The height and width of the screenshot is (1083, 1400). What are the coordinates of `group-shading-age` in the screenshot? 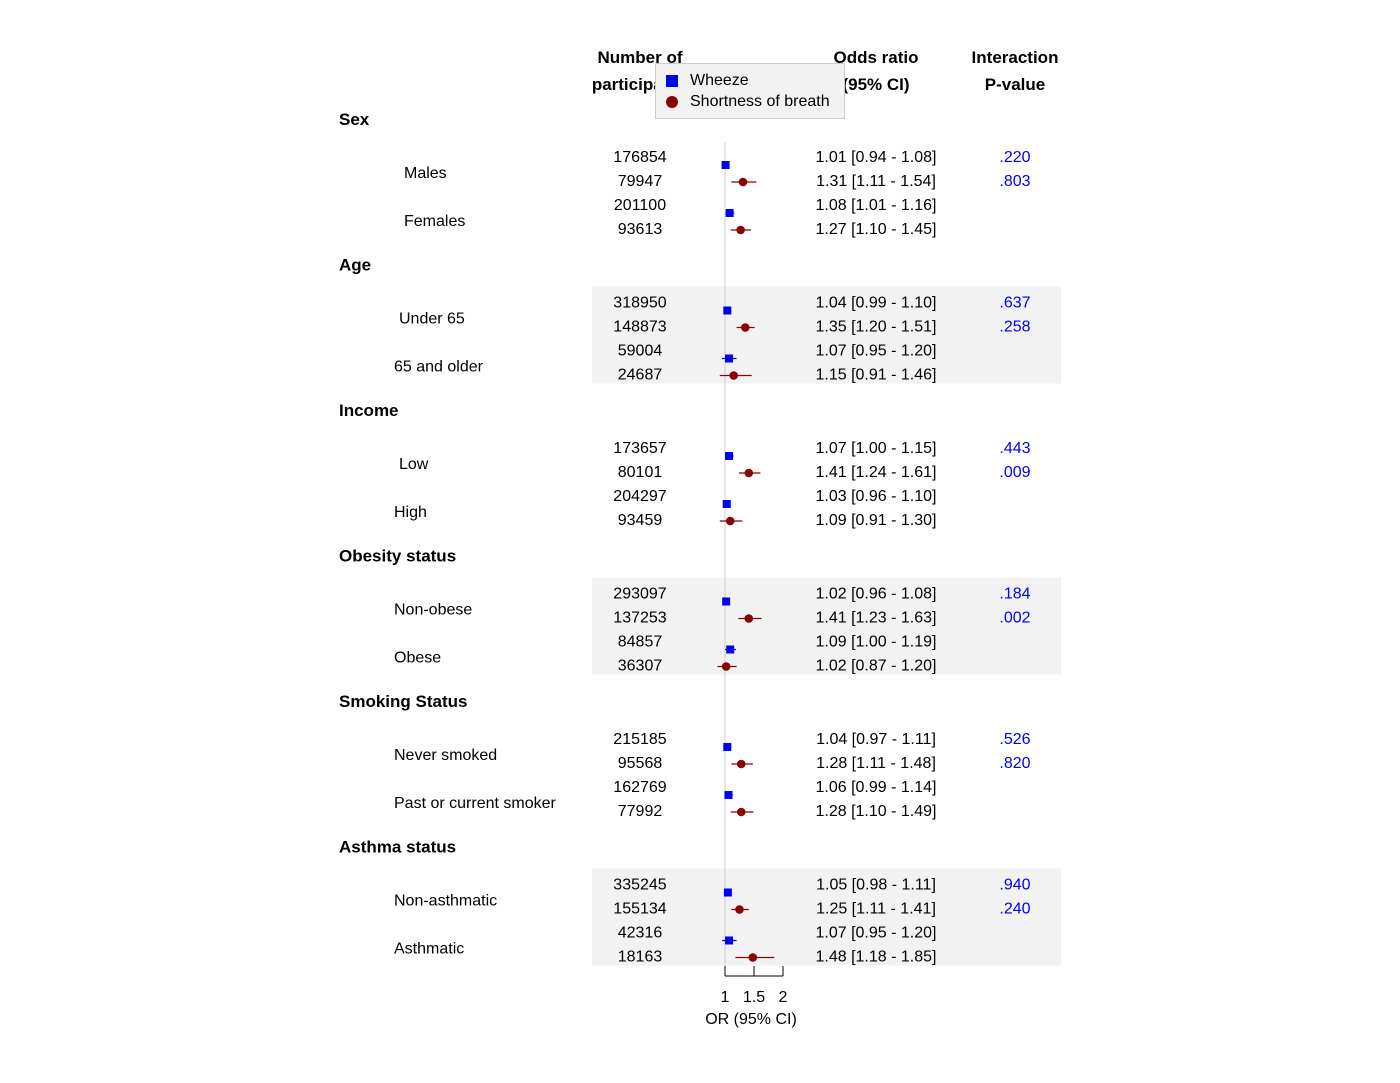 It's located at (826, 335).